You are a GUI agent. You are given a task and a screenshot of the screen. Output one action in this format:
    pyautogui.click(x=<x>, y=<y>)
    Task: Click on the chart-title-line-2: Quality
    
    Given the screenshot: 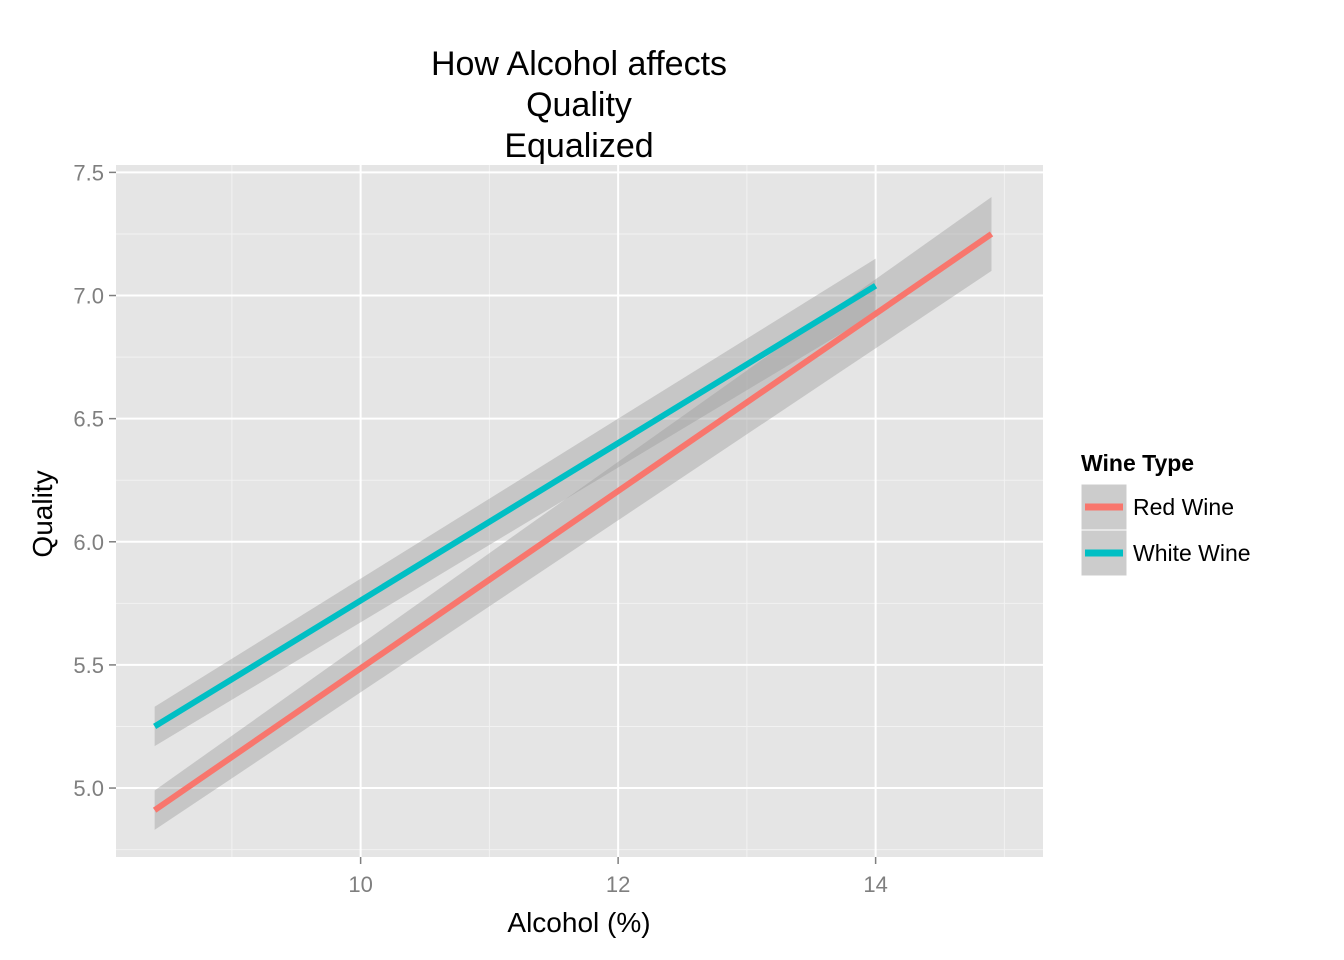 What is the action you would take?
    pyautogui.click(x=579, y=105)
    